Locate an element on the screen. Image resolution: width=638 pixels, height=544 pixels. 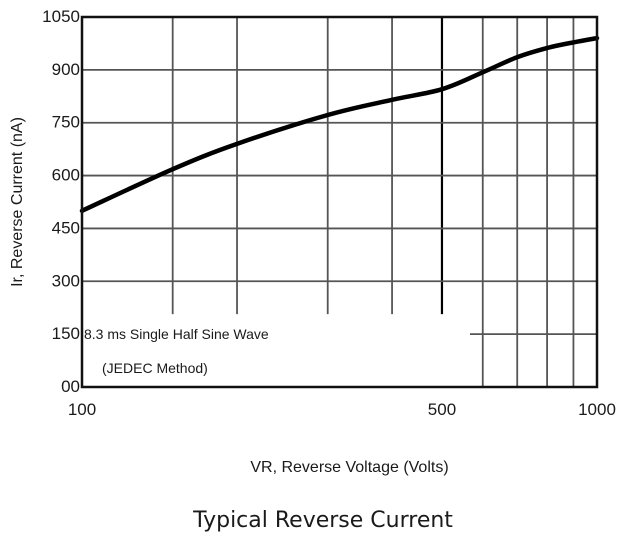
y-tick-label: 750 is located at coordinates (66, 122).